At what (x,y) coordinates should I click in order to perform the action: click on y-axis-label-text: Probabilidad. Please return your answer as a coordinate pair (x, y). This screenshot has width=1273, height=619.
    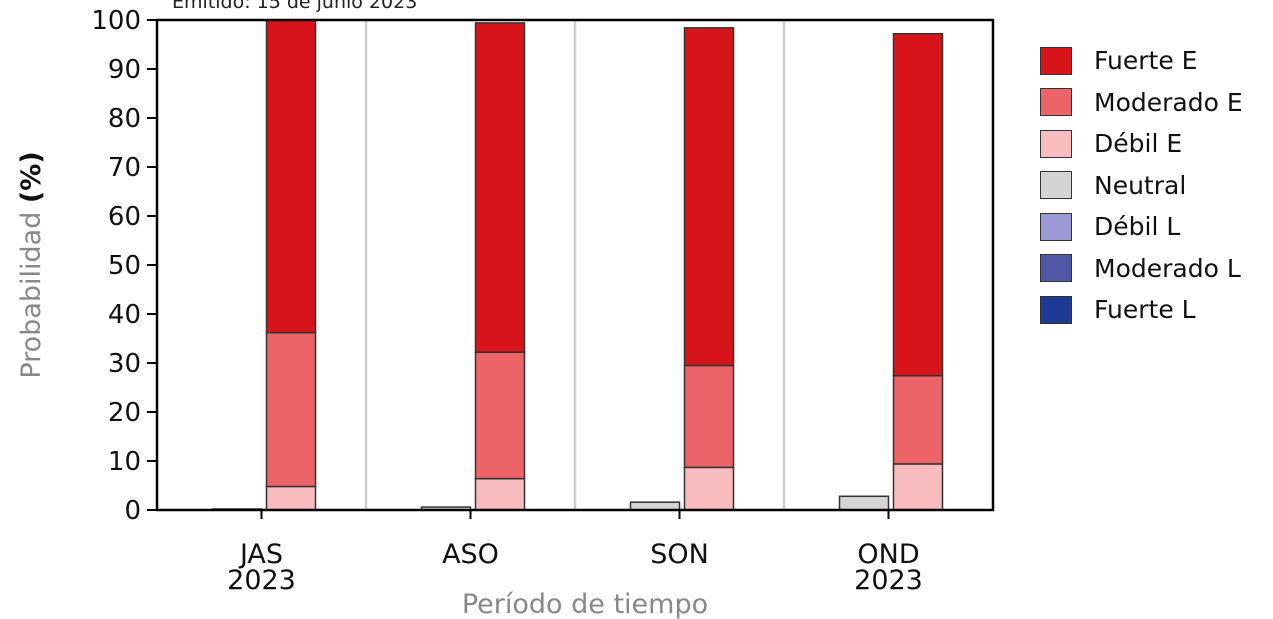
    Looking at the image, I should click on (31, 291).